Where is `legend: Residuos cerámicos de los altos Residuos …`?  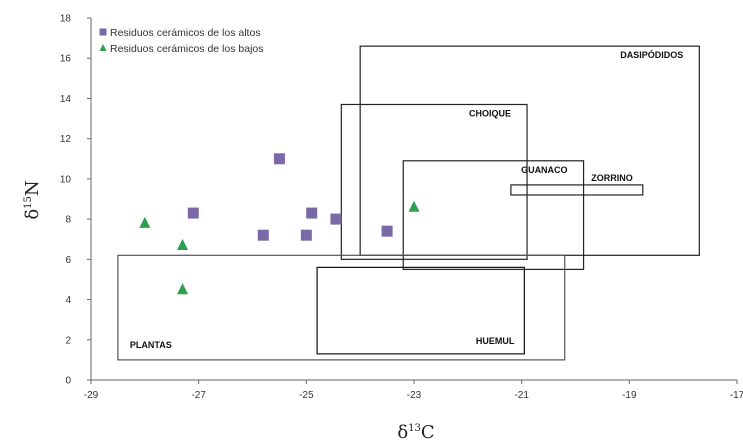
legend: Residuos cerámicos de los altos Residuos … is located at coordinates (181, 41).